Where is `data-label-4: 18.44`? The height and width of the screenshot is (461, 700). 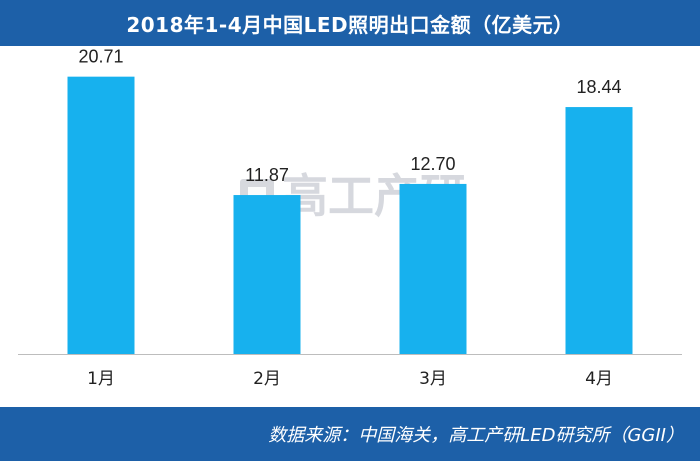 data-label-4: 18.44 is located at coordinates (598, 87).